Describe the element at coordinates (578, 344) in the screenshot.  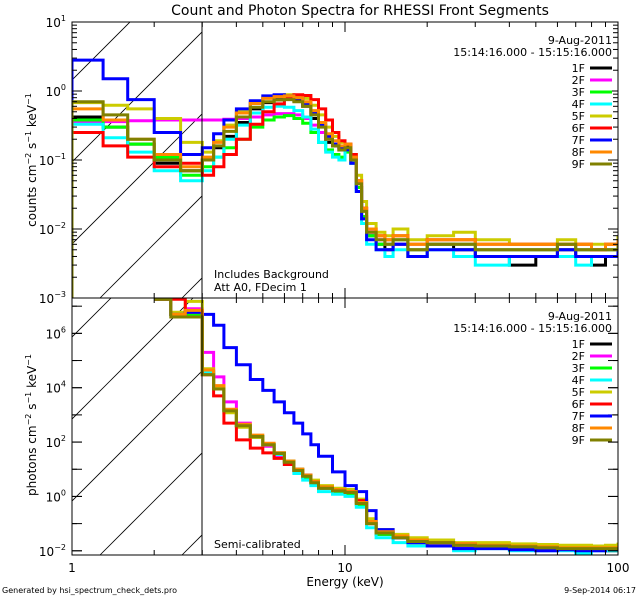
I see `legend-label-1F: 1F` at that location.